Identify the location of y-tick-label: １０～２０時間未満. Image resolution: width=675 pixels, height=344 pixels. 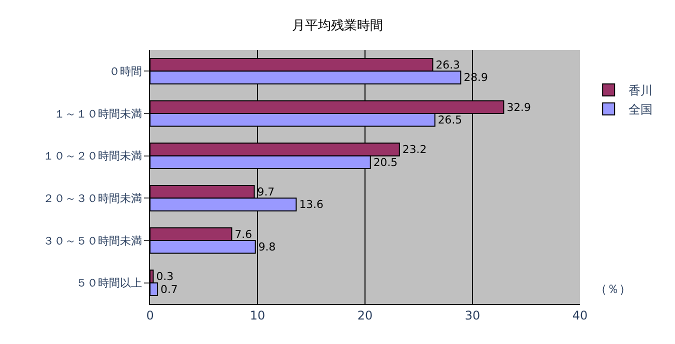
(92, 156).